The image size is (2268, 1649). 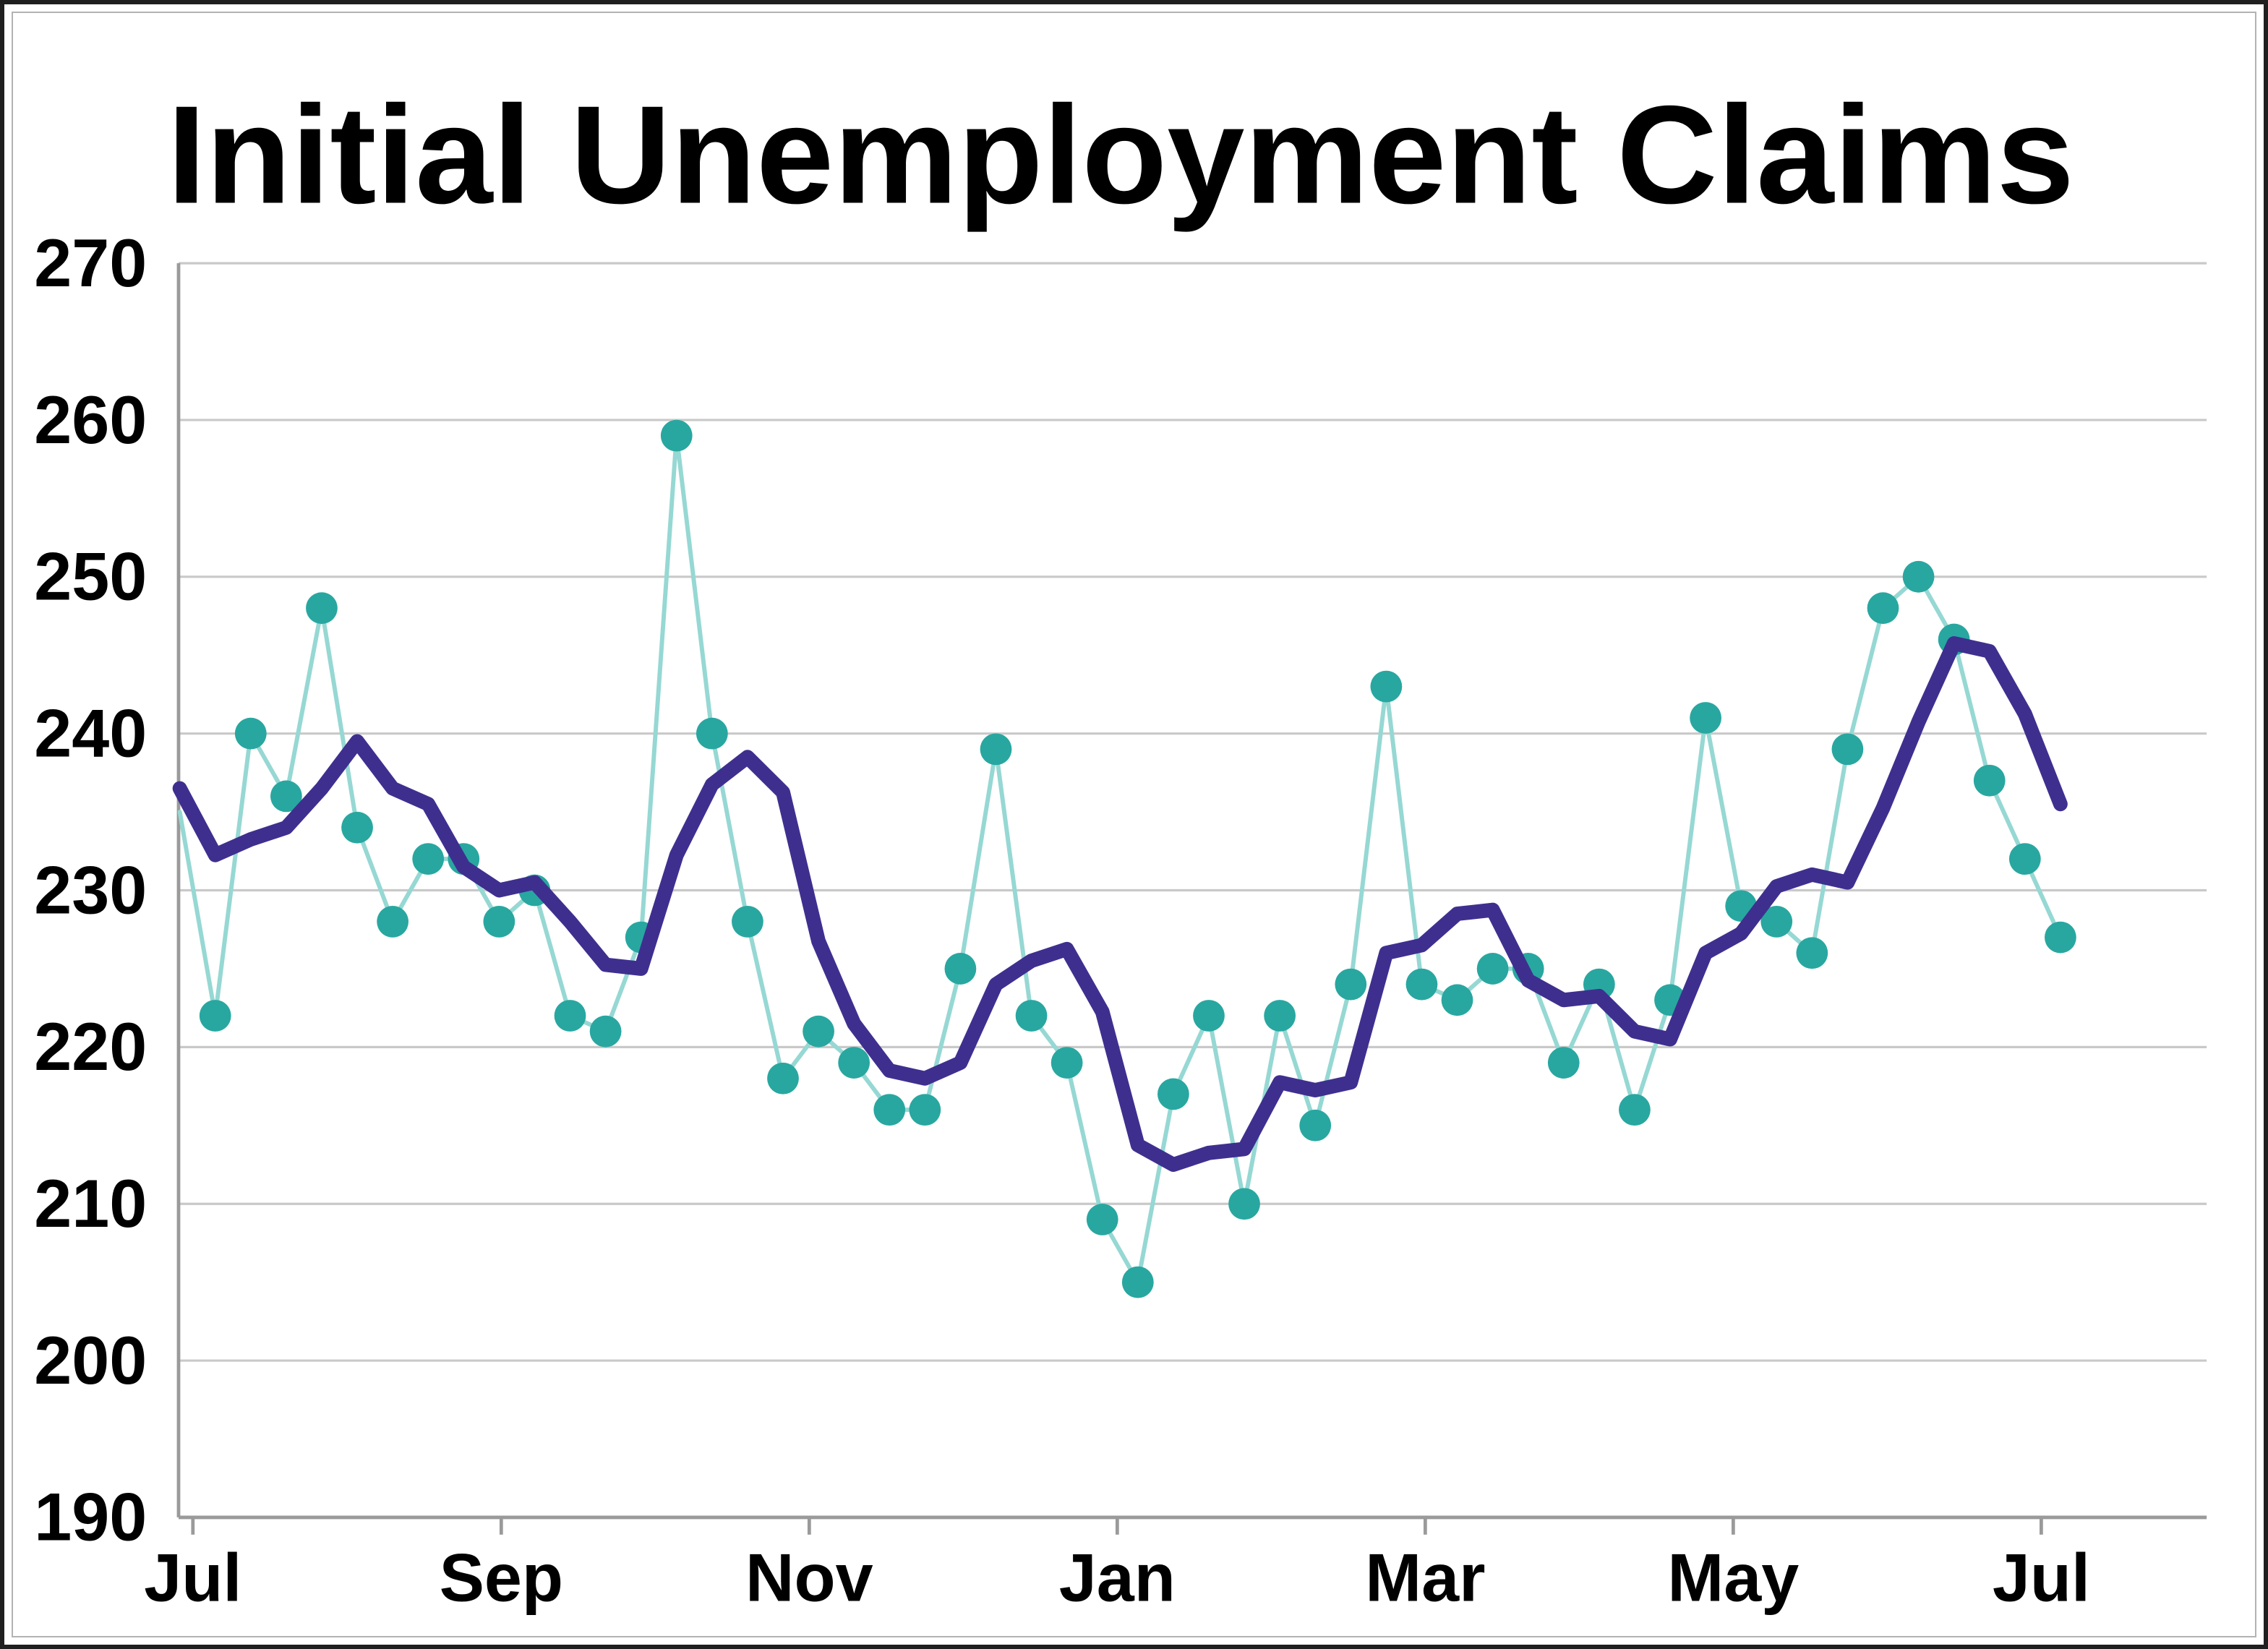 What do you see at coordinates (1425, 1577) in the screenshot?
I see `x-tick-label: Mar` at bounding box center [1425, 1577].